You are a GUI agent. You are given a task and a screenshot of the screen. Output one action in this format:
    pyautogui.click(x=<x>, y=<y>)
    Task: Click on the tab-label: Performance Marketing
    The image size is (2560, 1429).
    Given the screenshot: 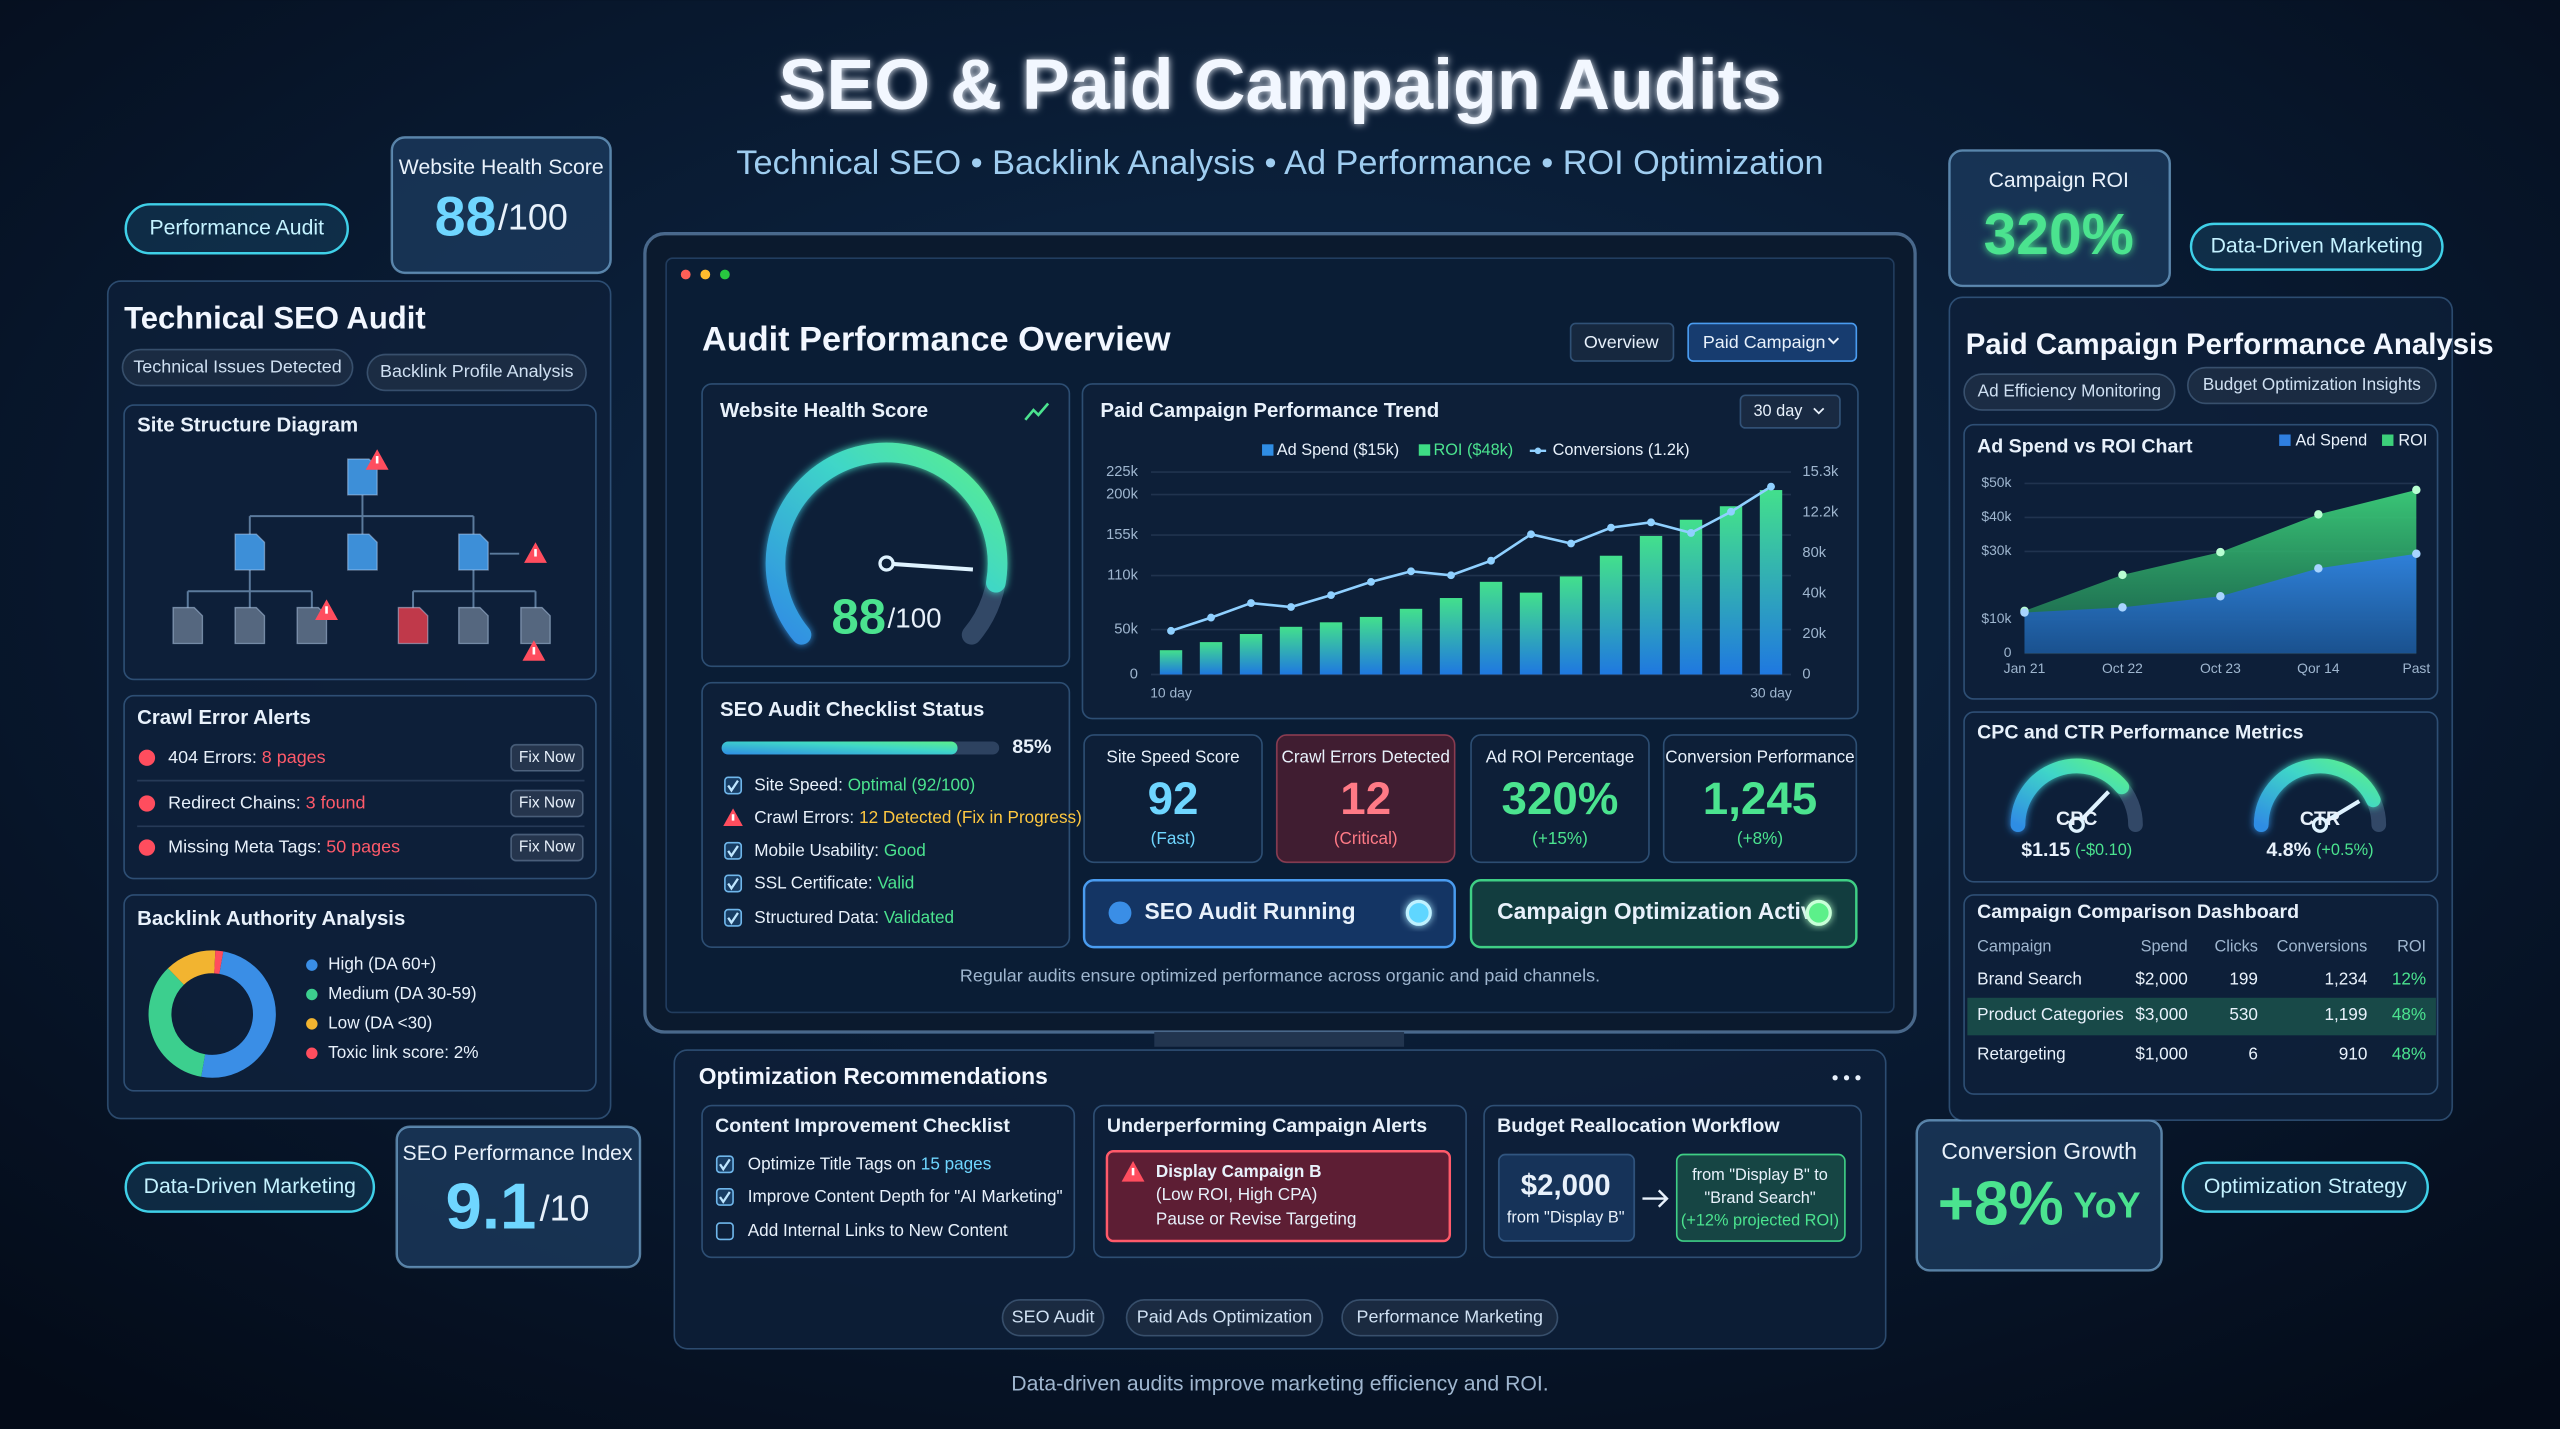 What is the action you would take?
    pyautogui.click(x=1450, y=1316)
    